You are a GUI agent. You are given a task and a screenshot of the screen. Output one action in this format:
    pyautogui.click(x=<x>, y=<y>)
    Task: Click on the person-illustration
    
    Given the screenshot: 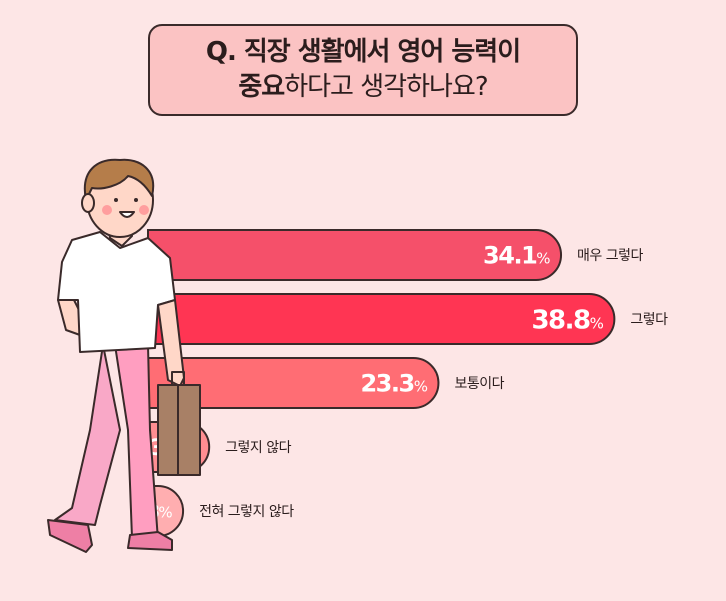 What is the action you would take?
    pyautogui.click(x=124, y=355)
    